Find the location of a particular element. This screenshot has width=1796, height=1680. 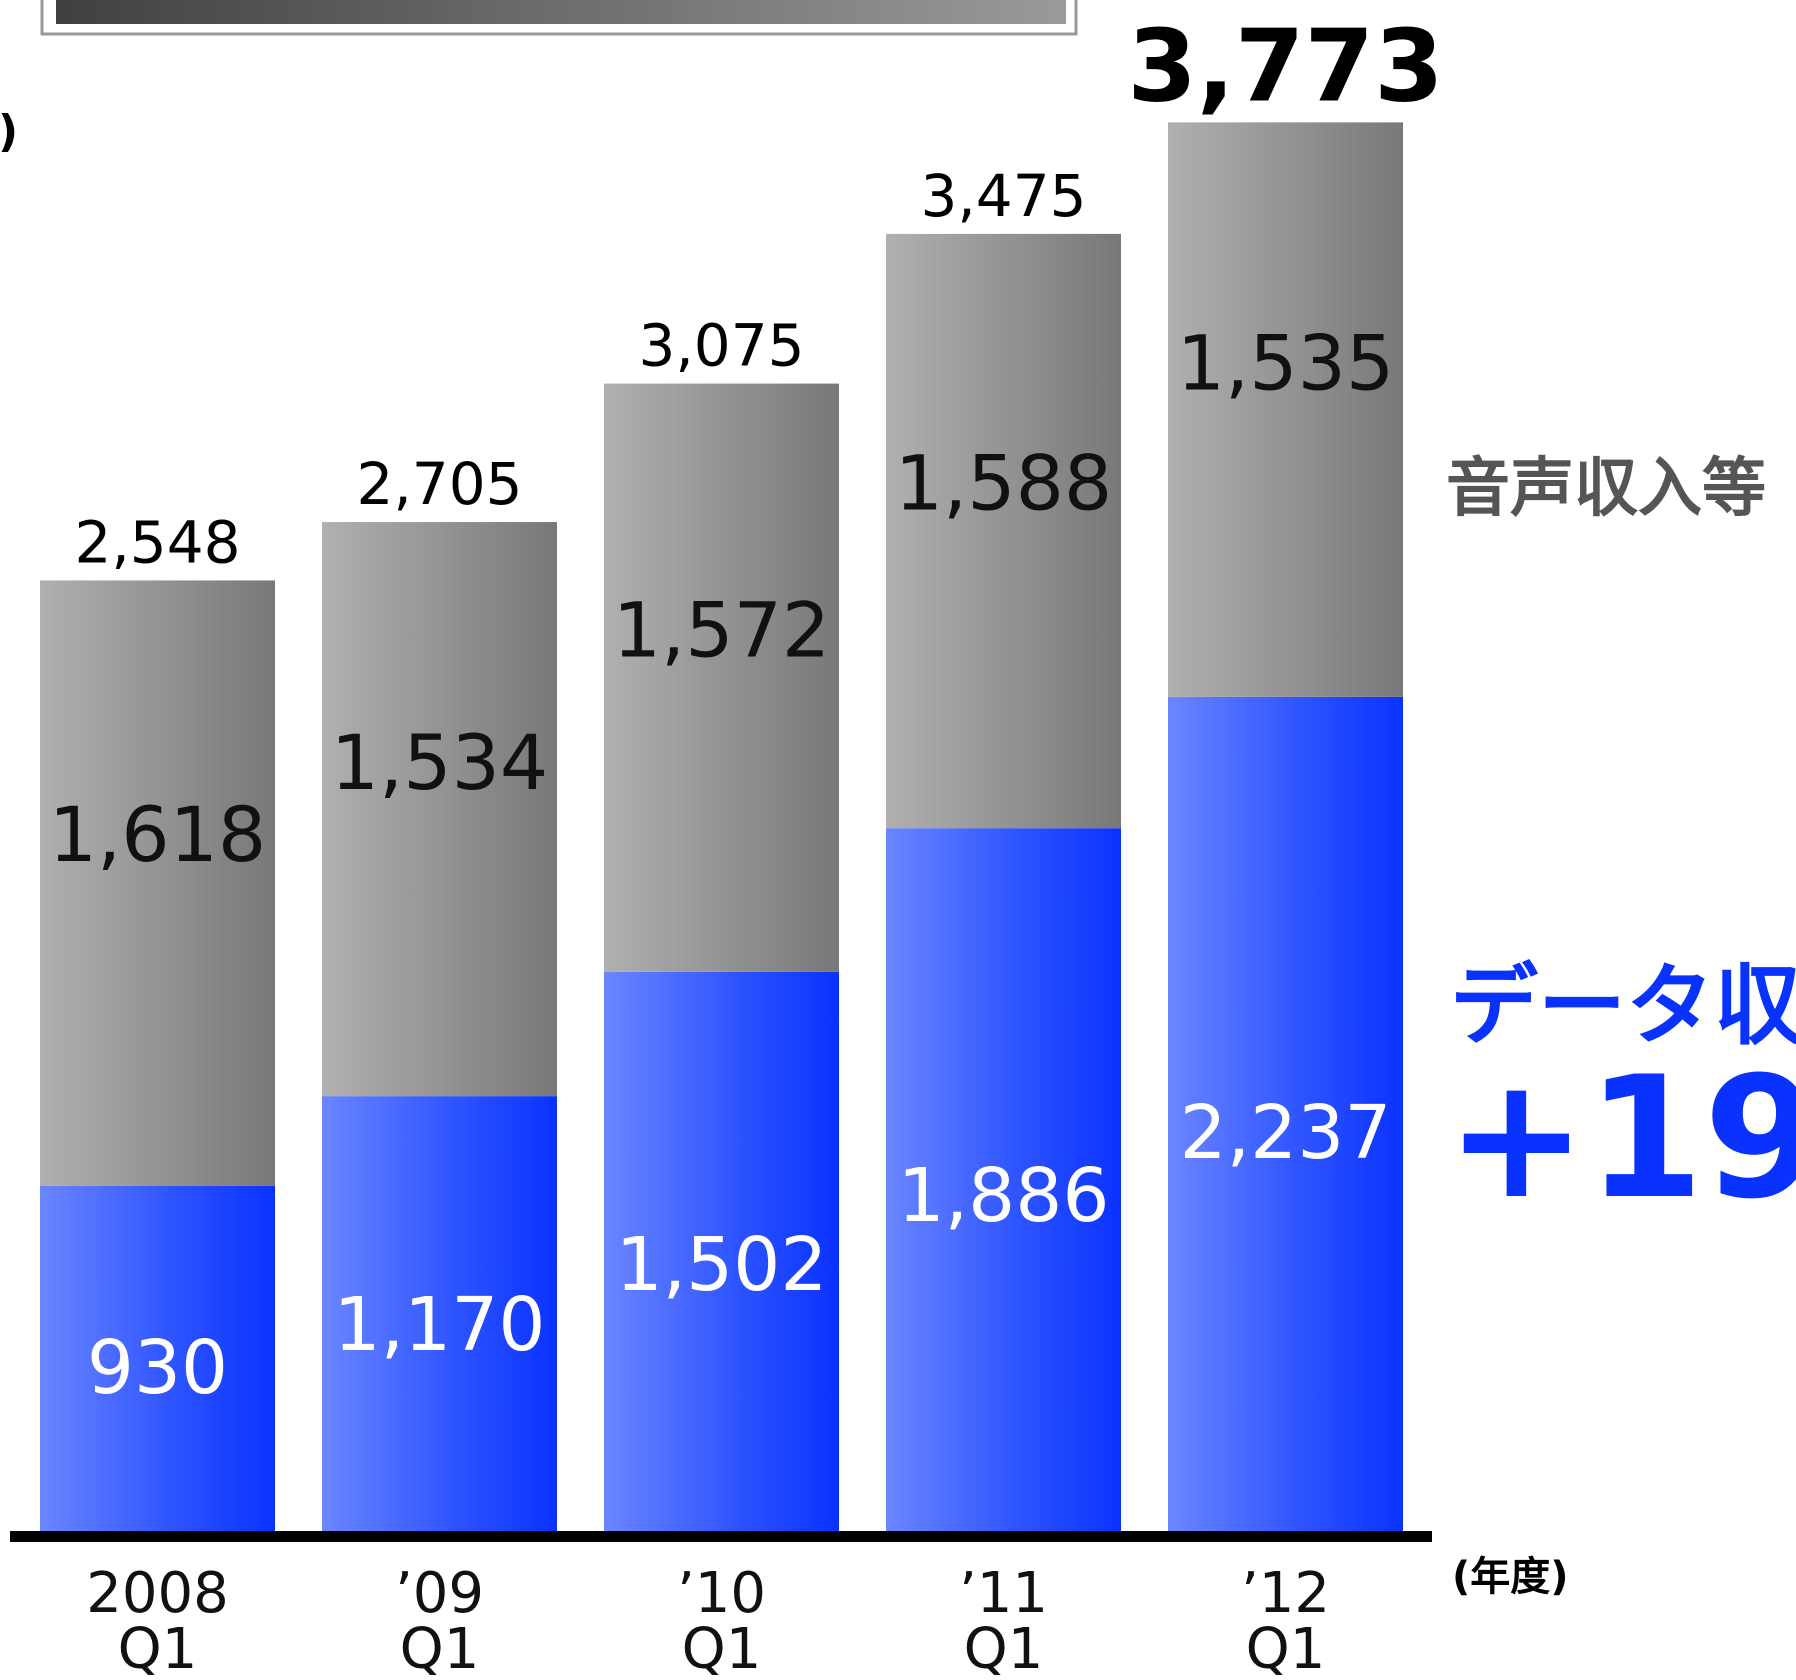

x-axis-line is located at coordinates (721, 1536).